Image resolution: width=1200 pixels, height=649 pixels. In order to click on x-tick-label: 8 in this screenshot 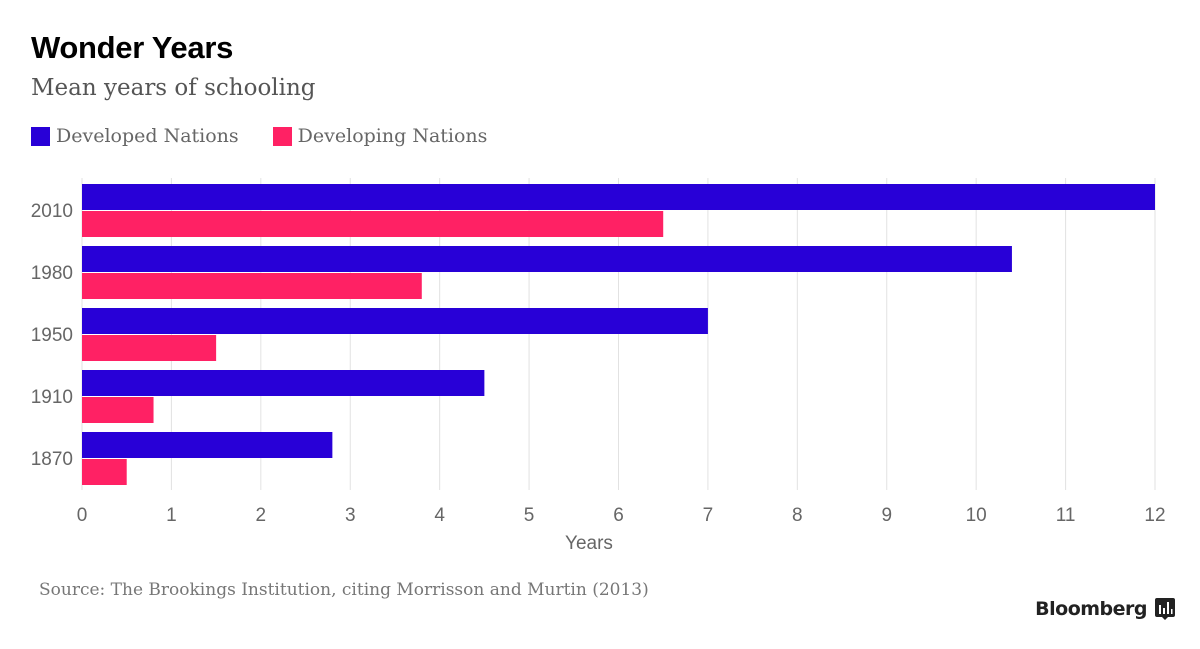, I will do `click(797, 515)`.